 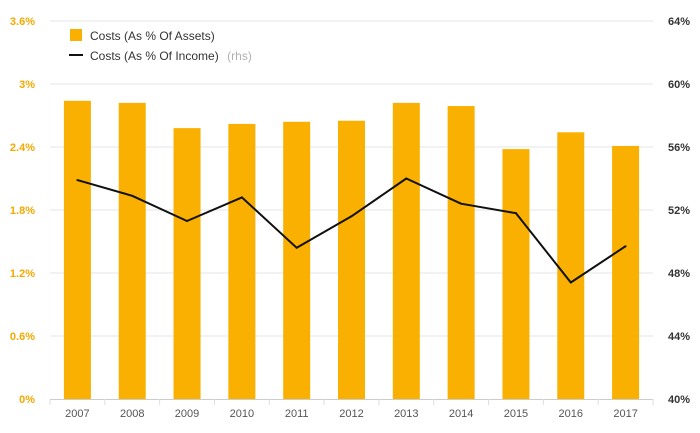 I want to click on x-tick-label: 2016, so click(x=571, y=414).